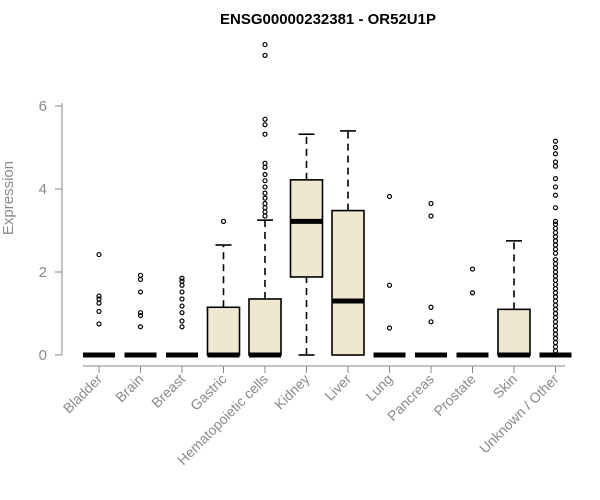 The height and width of the screenshot is (500, 600). Describe the element at coordinates (129, 388) in the screenshot. I see `x-tick-label: Brain` at that location.